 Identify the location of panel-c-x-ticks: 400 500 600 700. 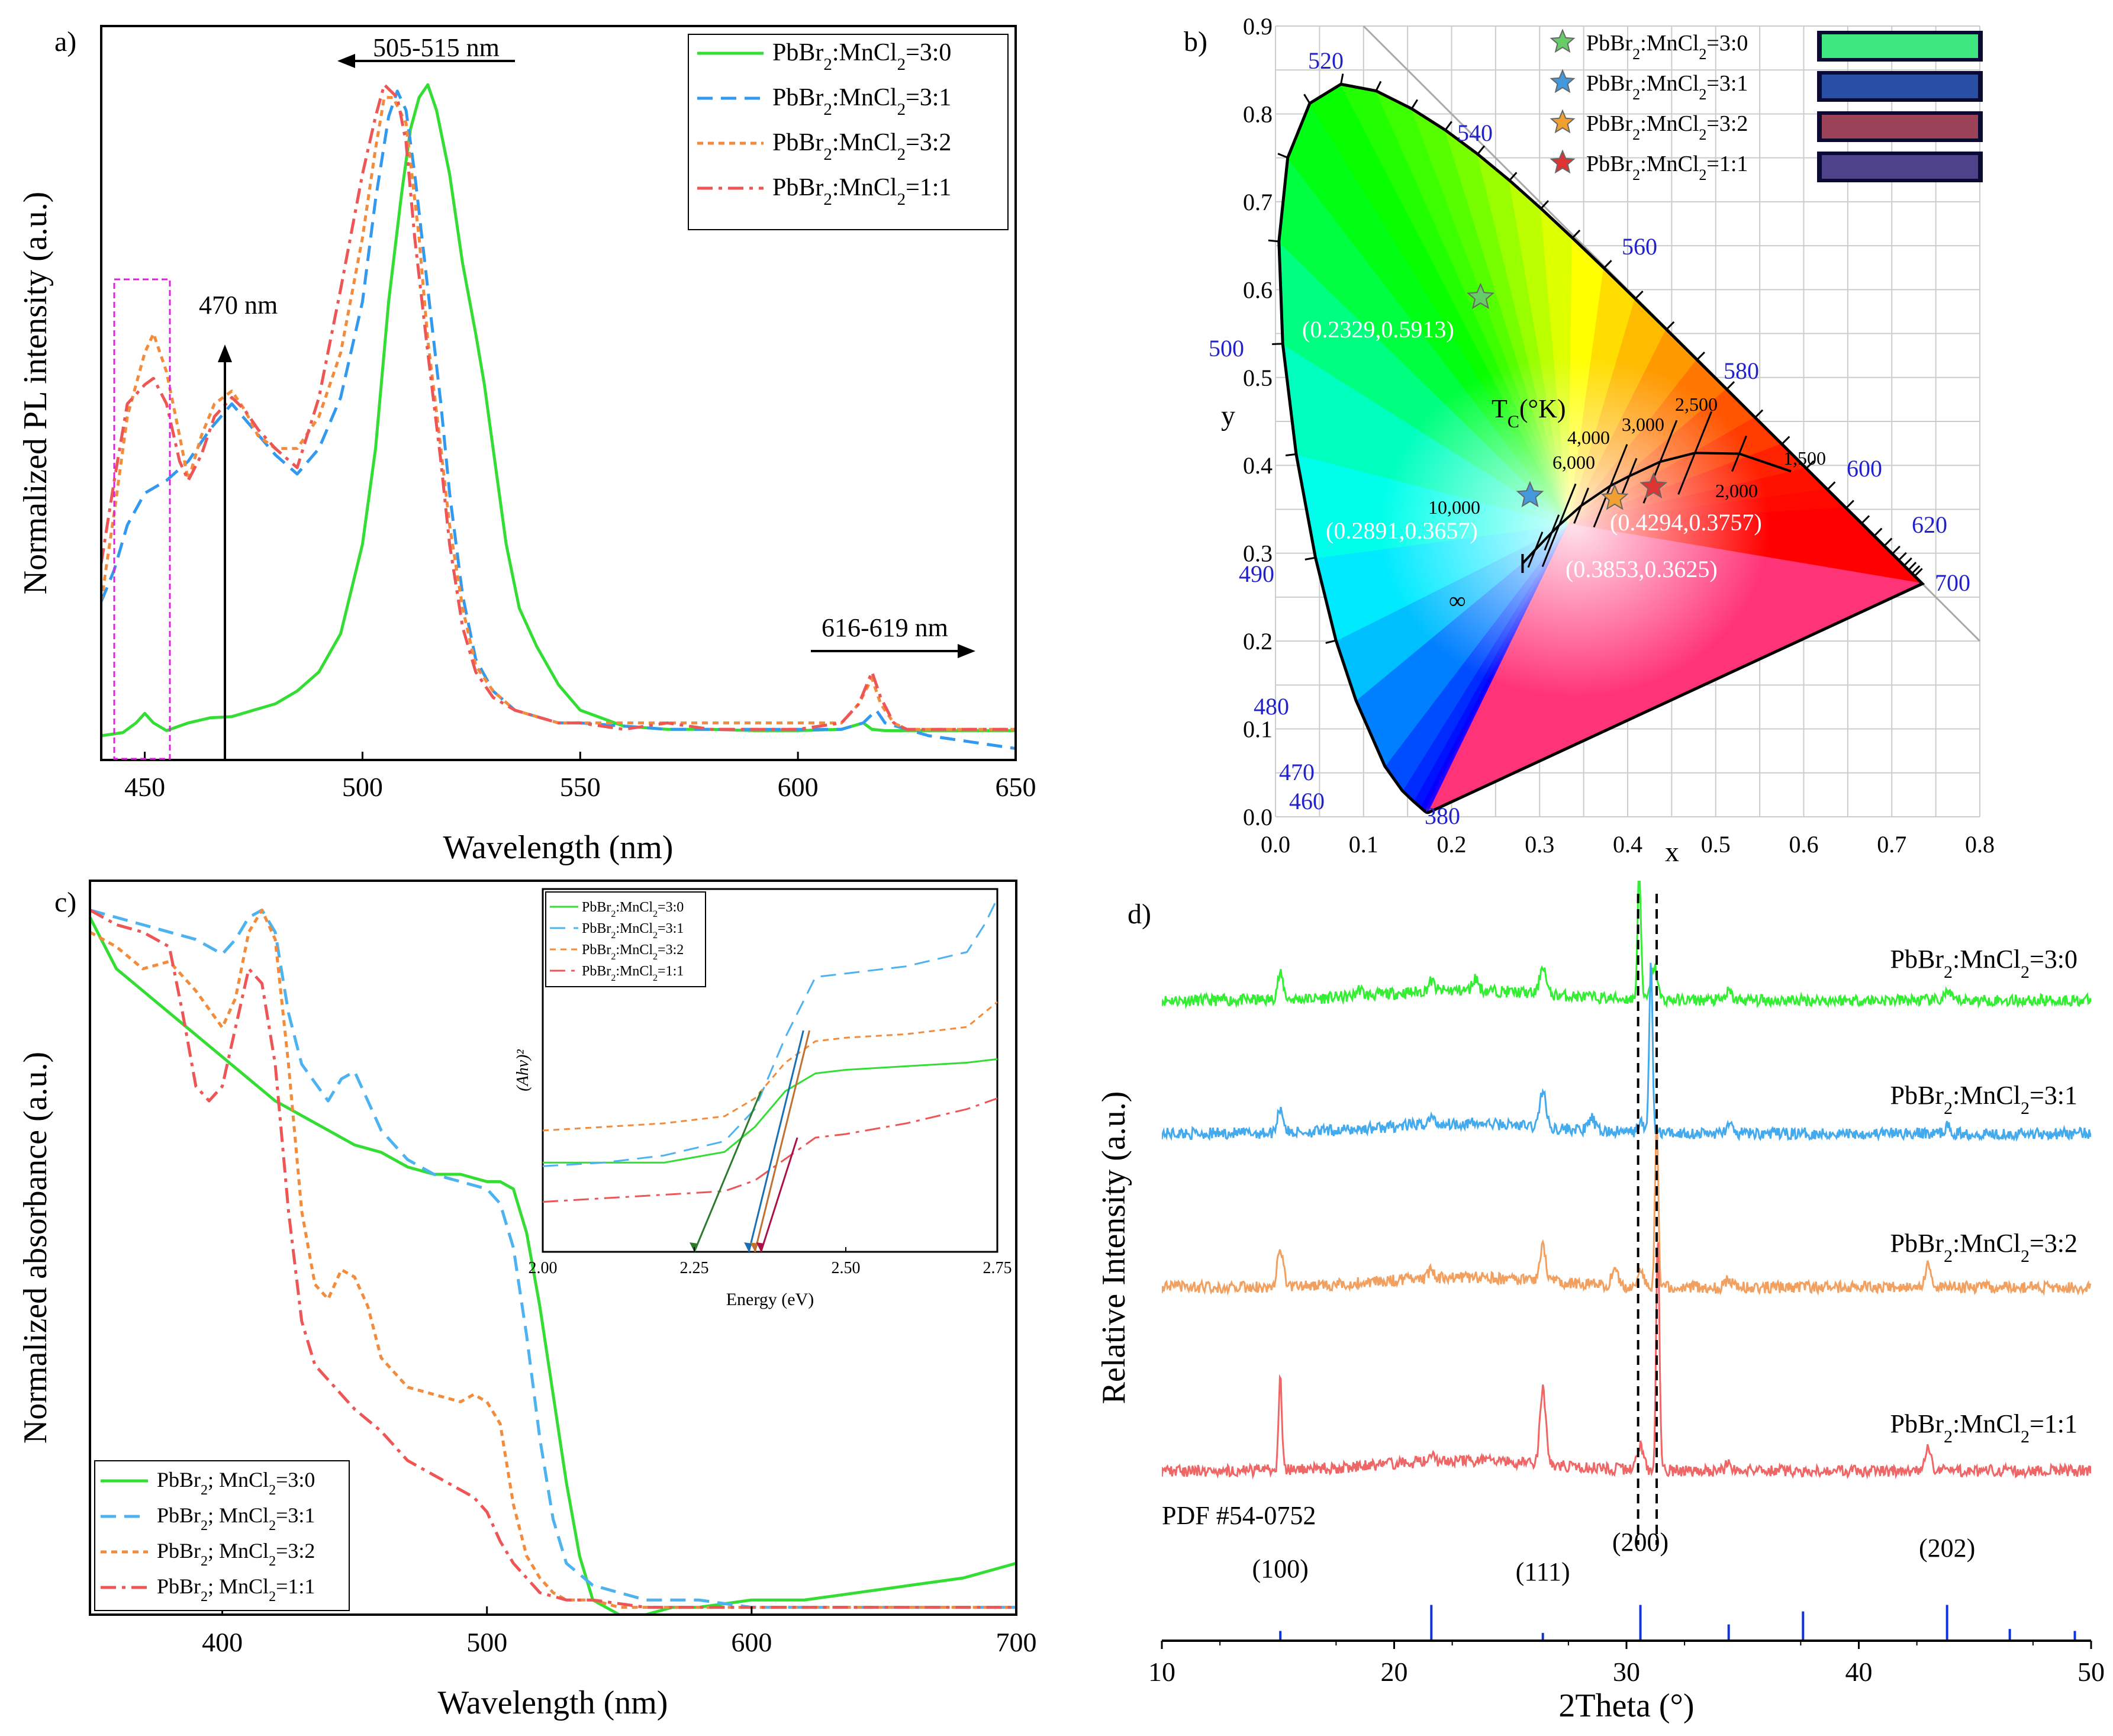
(619, 1631).